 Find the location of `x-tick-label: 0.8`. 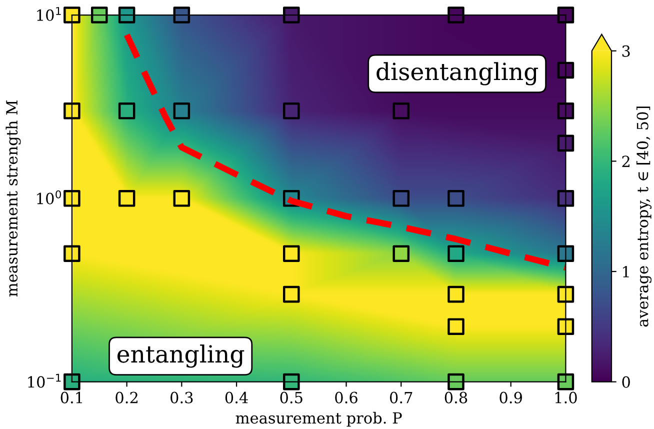

x-tick-label: 0.8 is located at coordinates (456, 398).